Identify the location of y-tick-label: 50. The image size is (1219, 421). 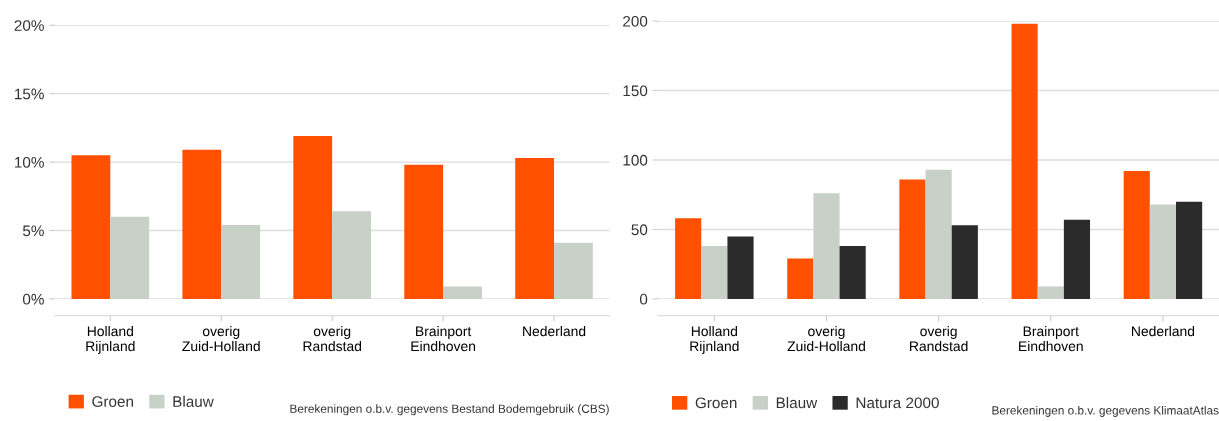
(639, 230).